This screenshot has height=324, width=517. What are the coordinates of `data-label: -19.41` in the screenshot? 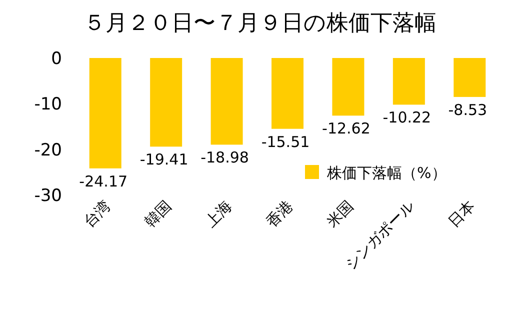 It's located at (164, 159).